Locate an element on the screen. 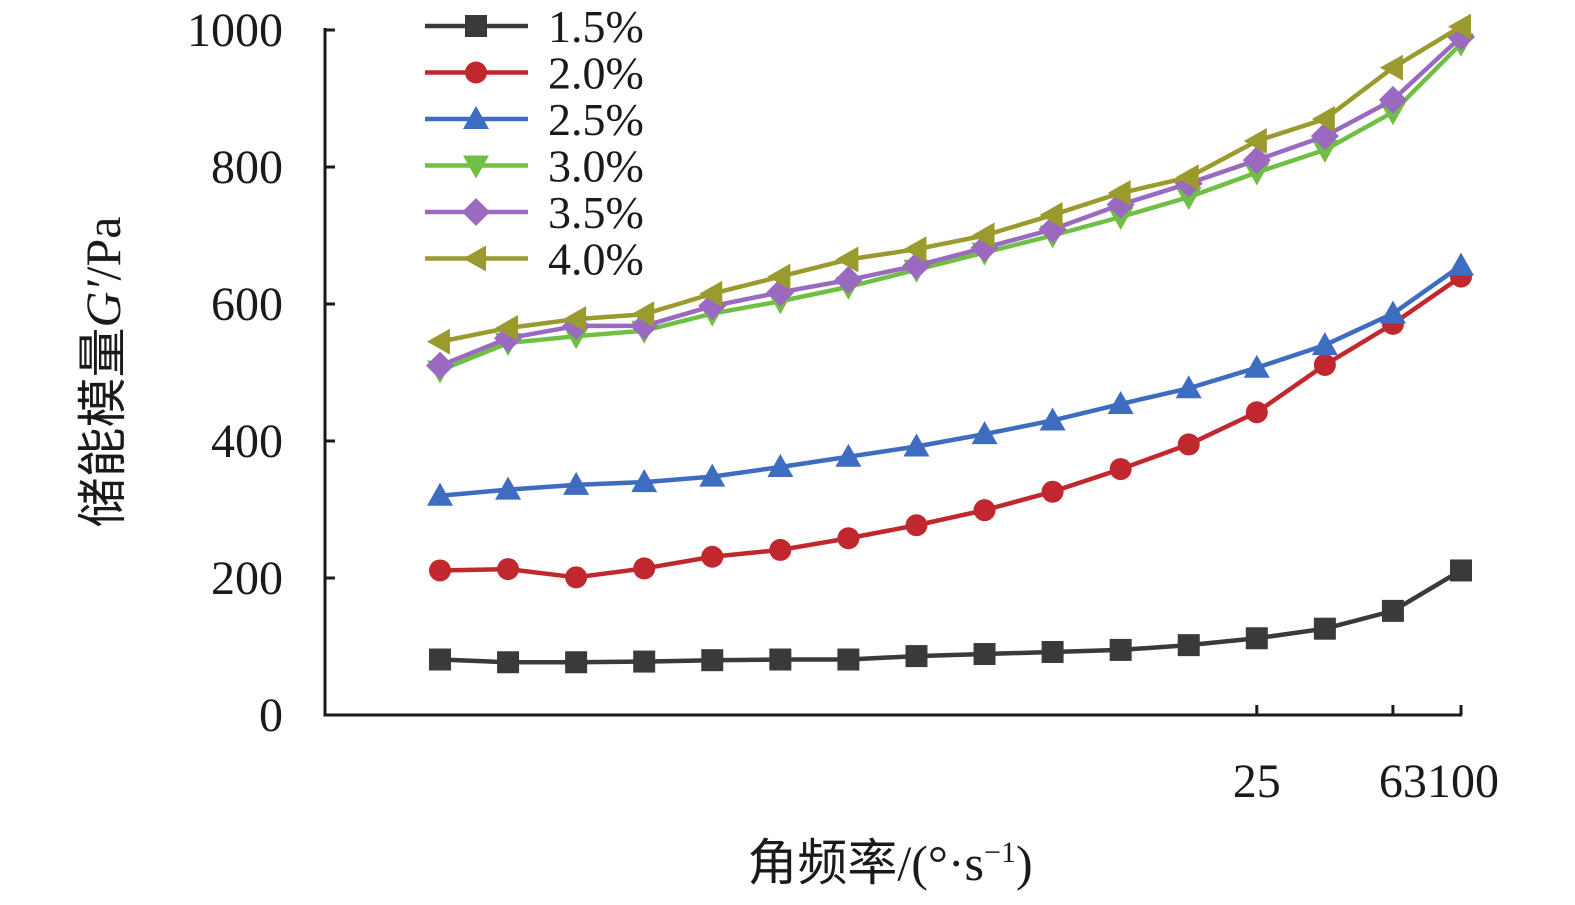 The width and height of the screenshot is (1575, 905). y-axis-title: 储能模量G′/Pa is located at coordinates (103, 372).